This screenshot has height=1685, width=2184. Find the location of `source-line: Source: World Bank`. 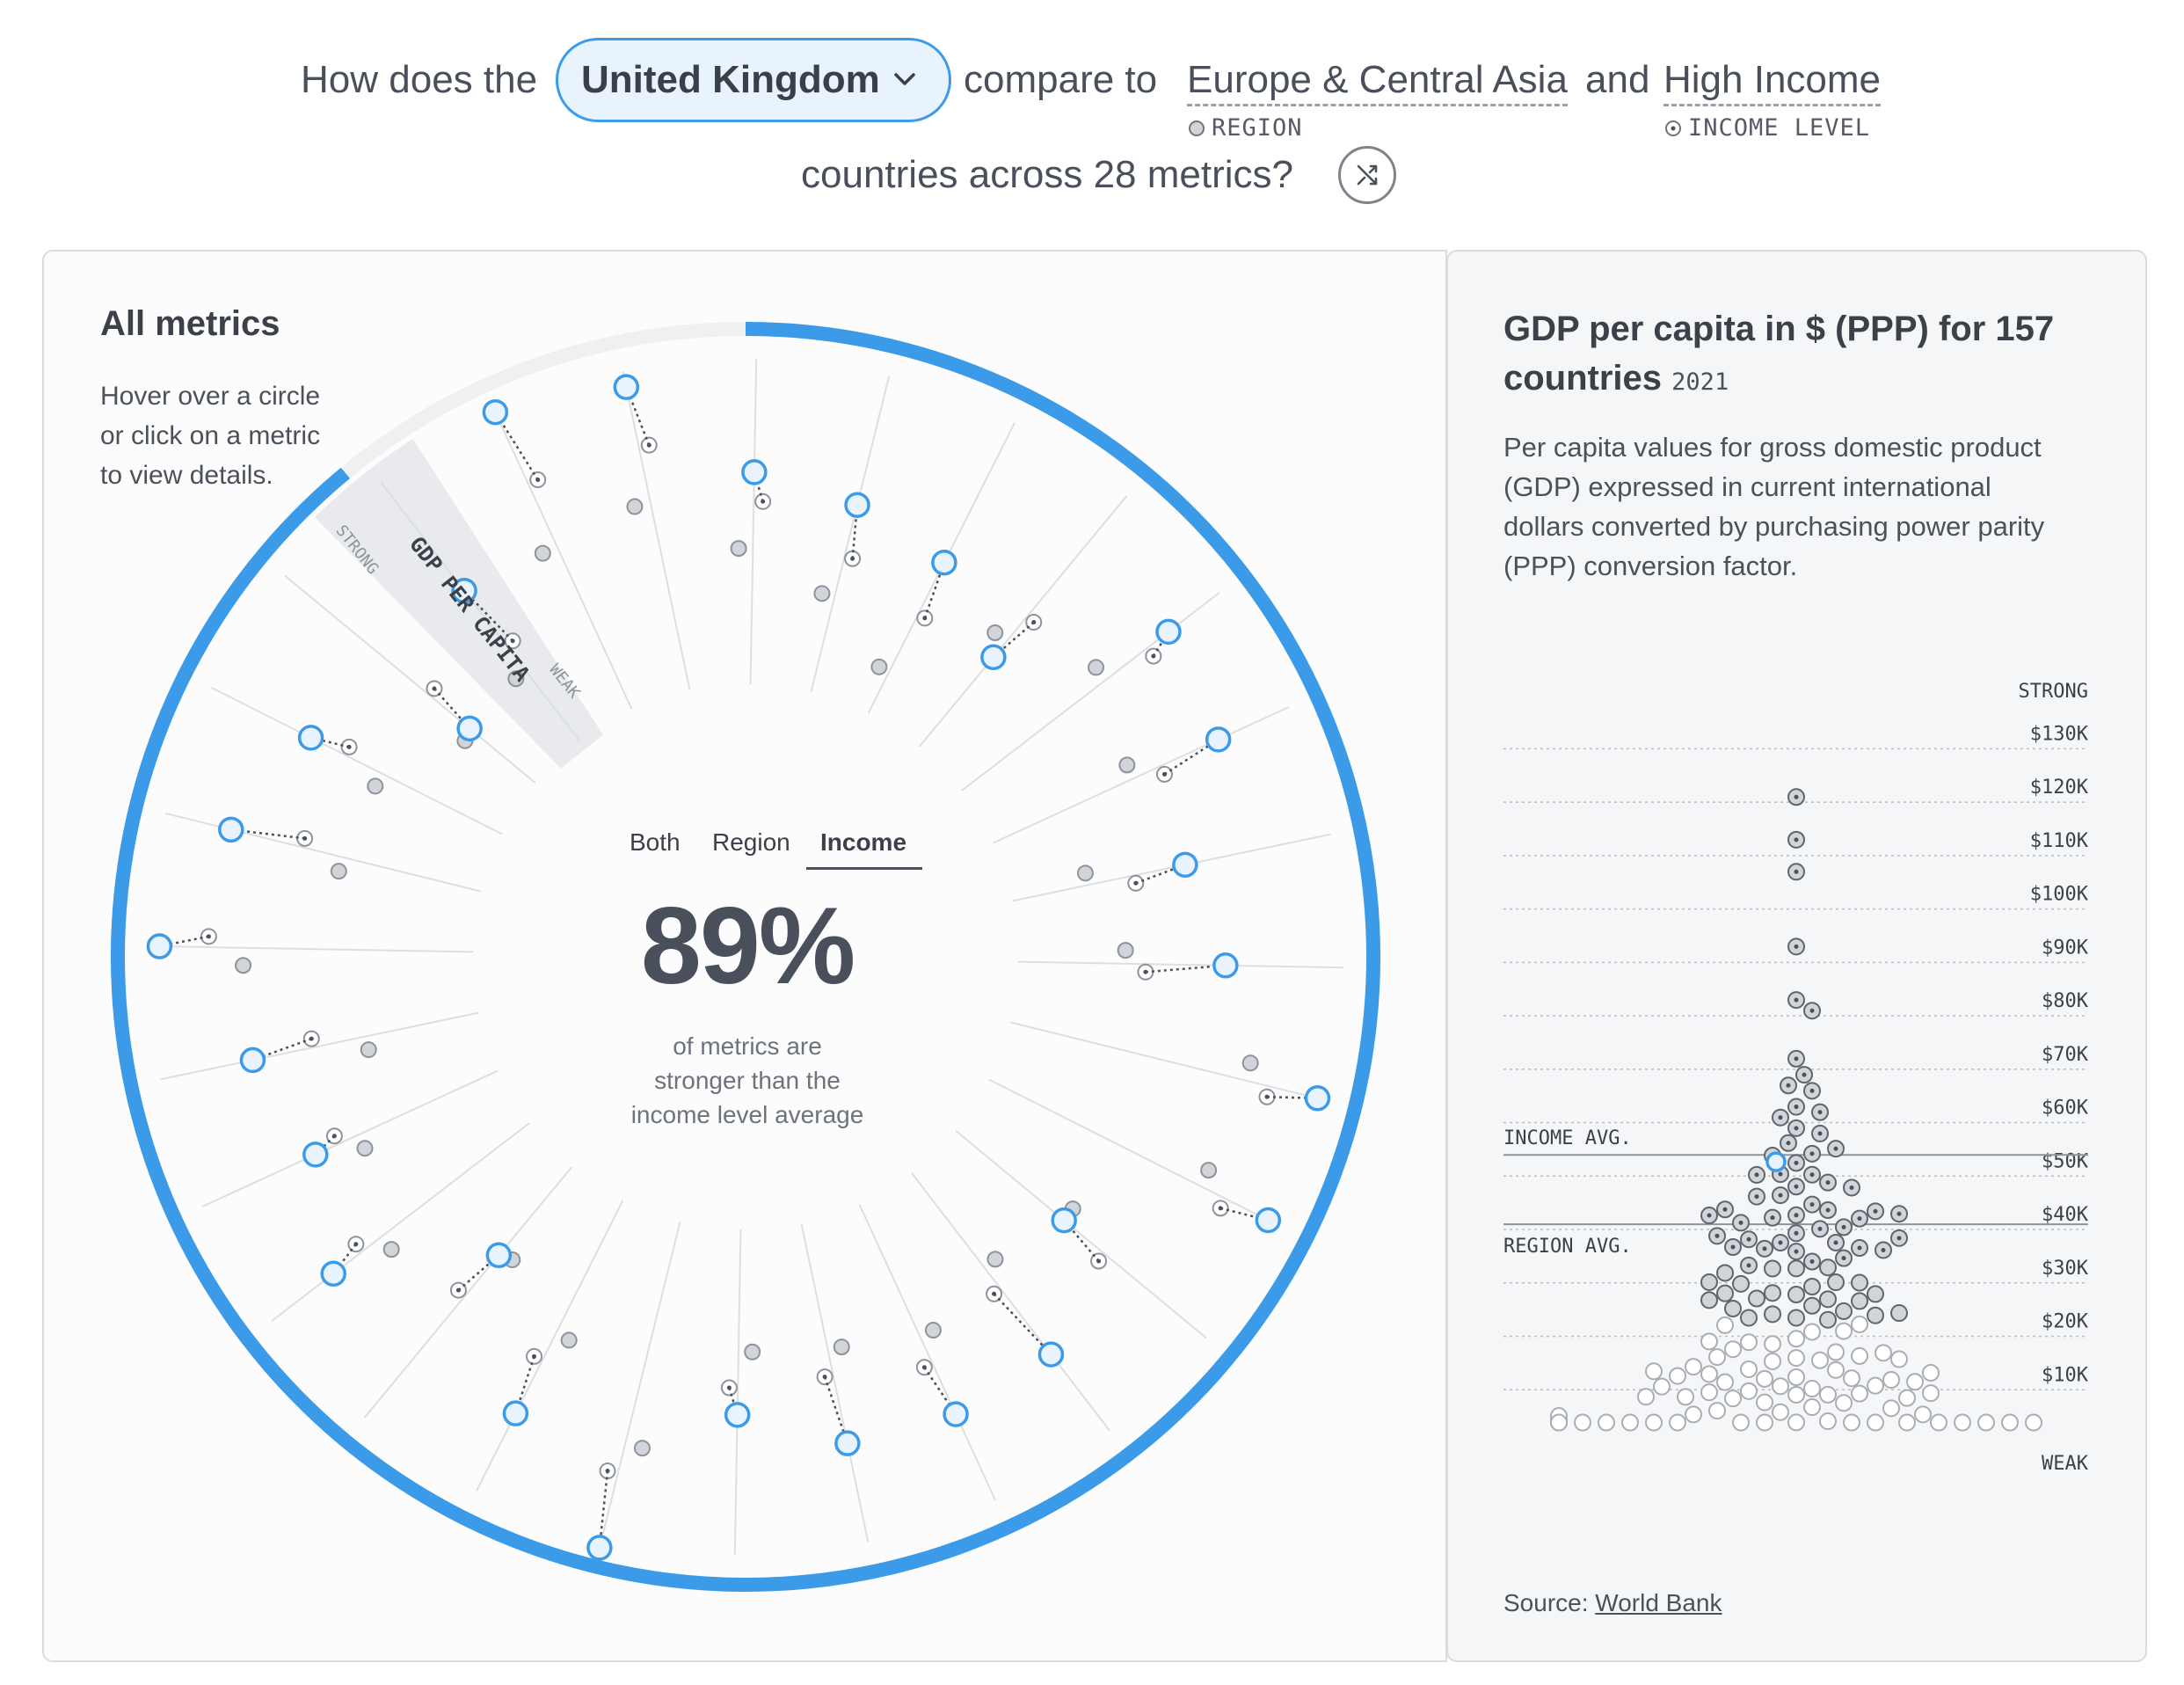

source-line: Source: World Bank is located at coordinates (1612, 1603).